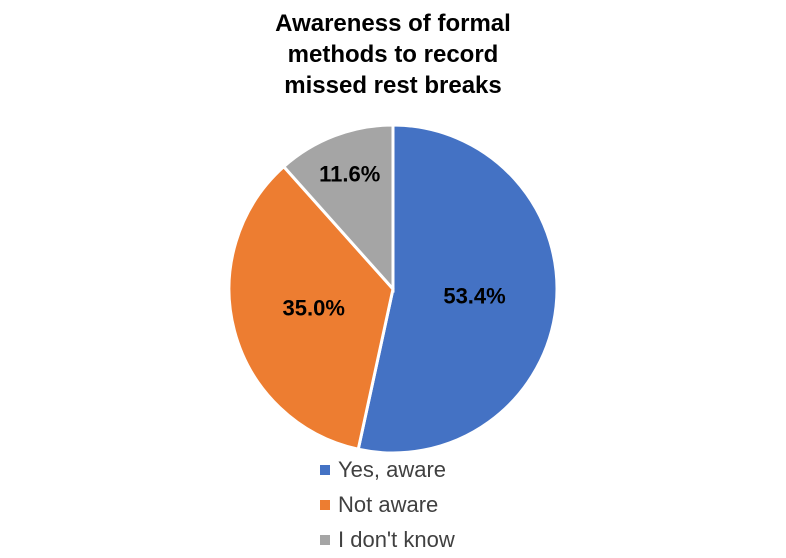 The image size is (786, 558). What do you see at coordinates (392, 469) in the screenshot?
I see `legend-label: Yes, aware` at bounding box center [392, 469].